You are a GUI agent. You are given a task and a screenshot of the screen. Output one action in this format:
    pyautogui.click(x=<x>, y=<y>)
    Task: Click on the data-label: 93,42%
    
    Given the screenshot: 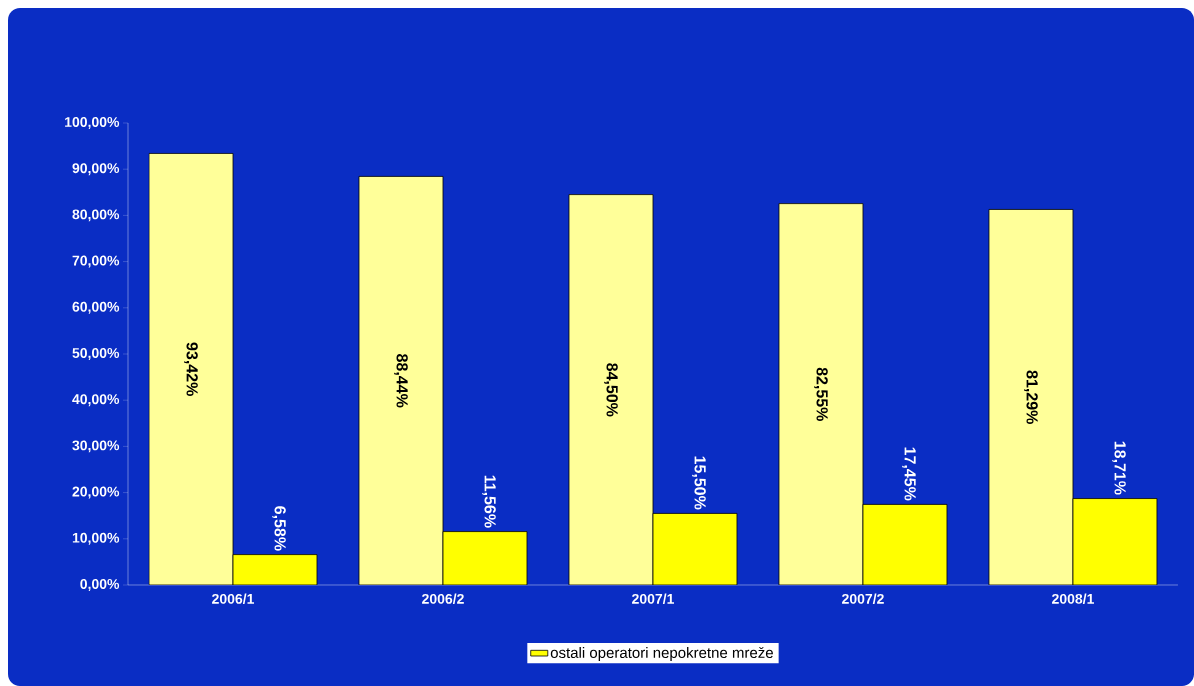 What is the action you would take?
    pyautogui.click(x=191, y=369)
    